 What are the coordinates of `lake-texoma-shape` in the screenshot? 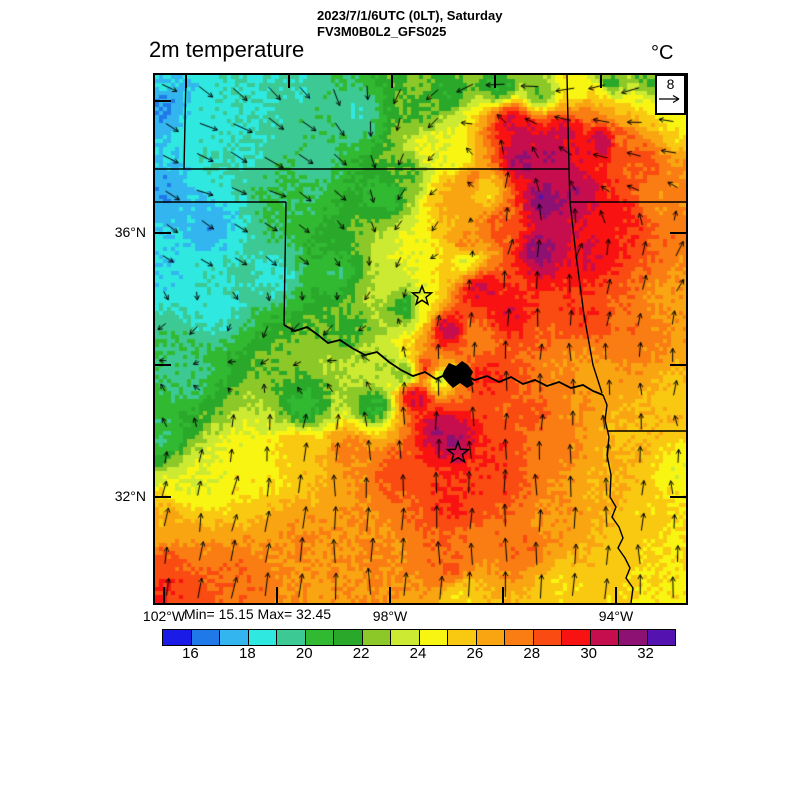 It's located at (458, 374).